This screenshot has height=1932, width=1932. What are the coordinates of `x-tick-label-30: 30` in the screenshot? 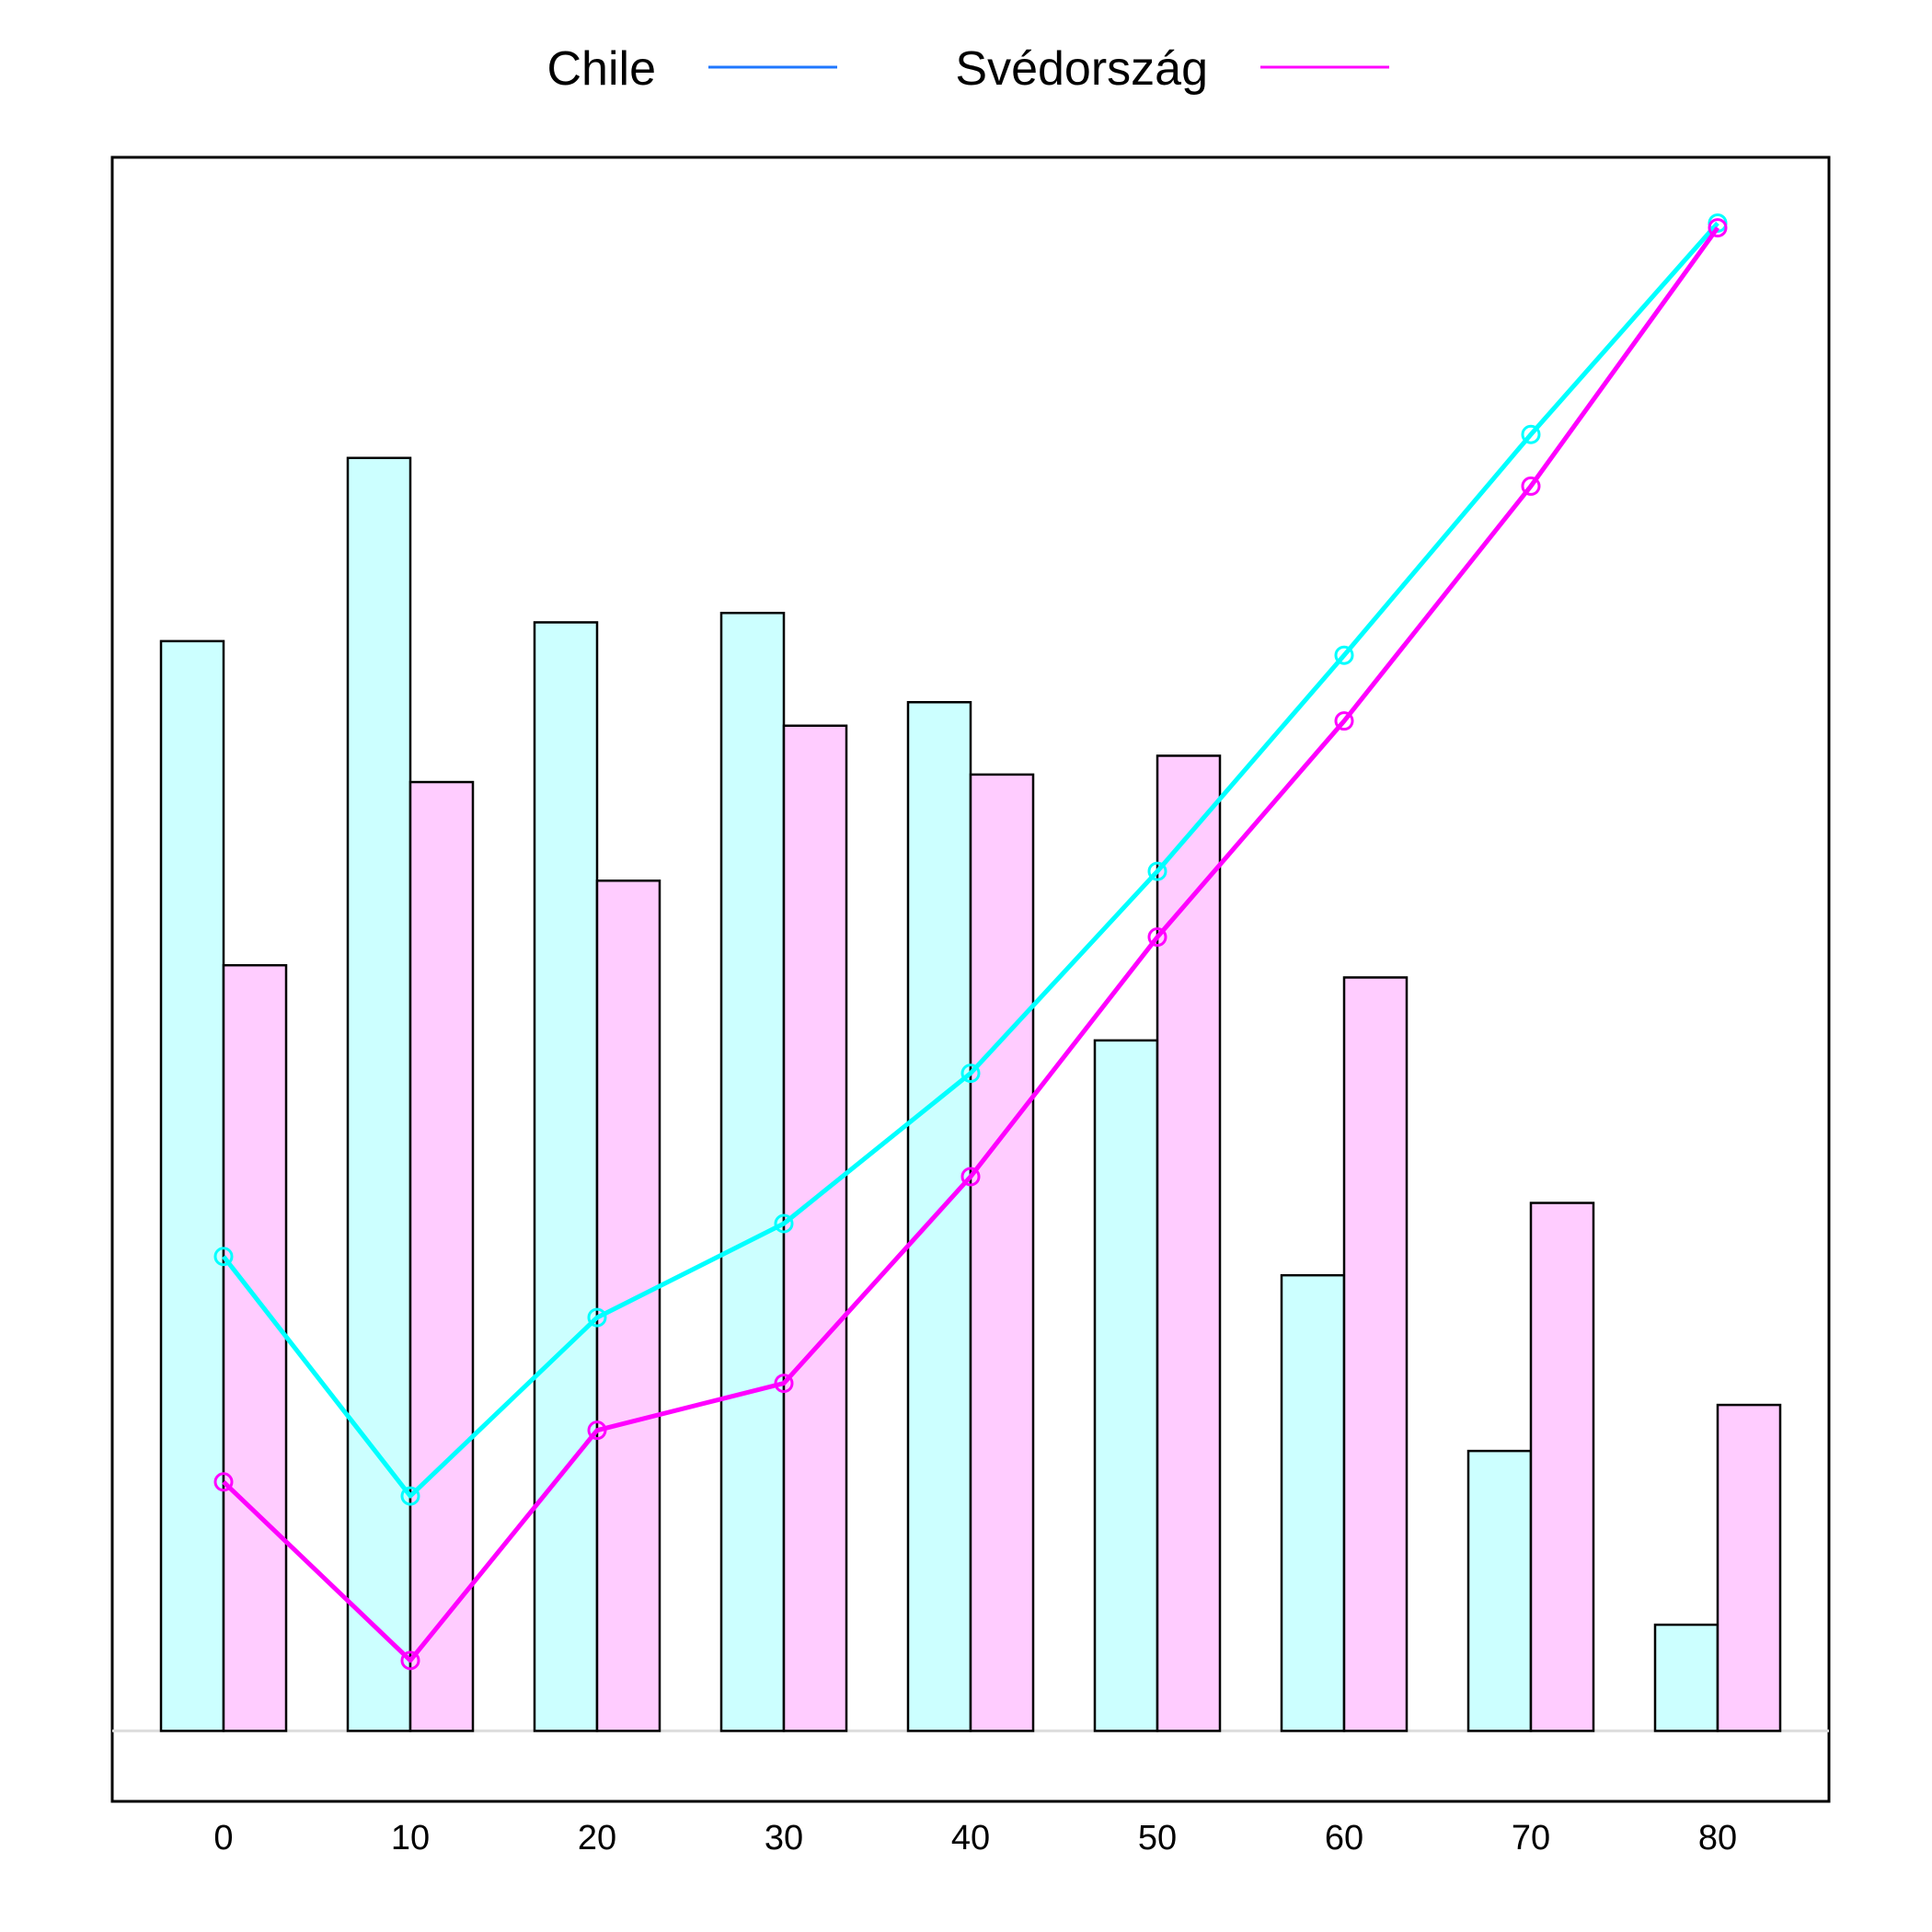 It's located at (784, 1838).